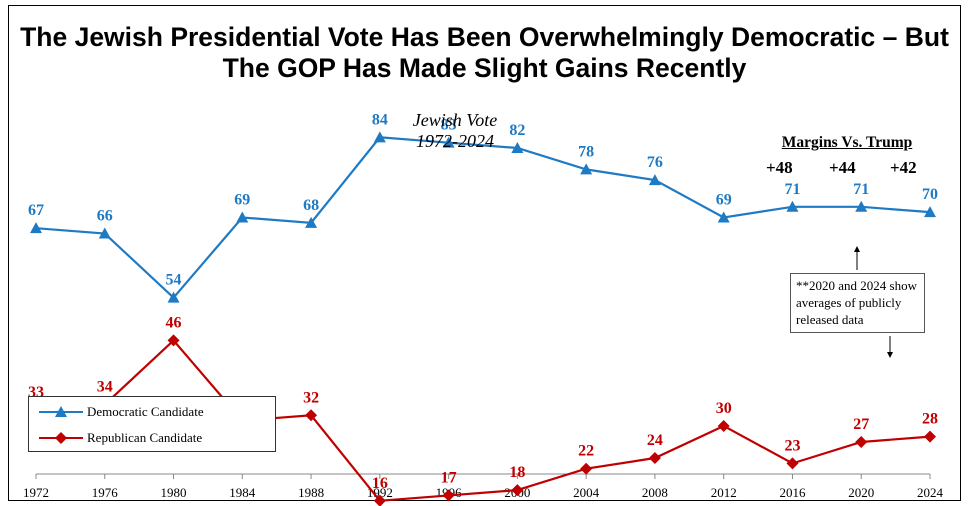 This screenshot has height=506, width=969. What do you see at coordinates (586, 151) in the screenshot?
I see `democratic-data-label: 78` at bounding box center [586, 151].